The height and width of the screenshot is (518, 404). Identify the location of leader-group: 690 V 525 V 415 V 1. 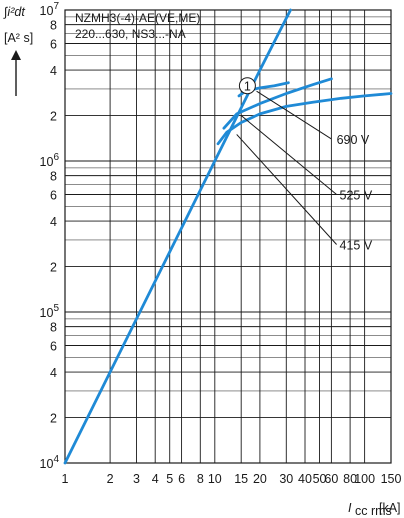
(304, 164).